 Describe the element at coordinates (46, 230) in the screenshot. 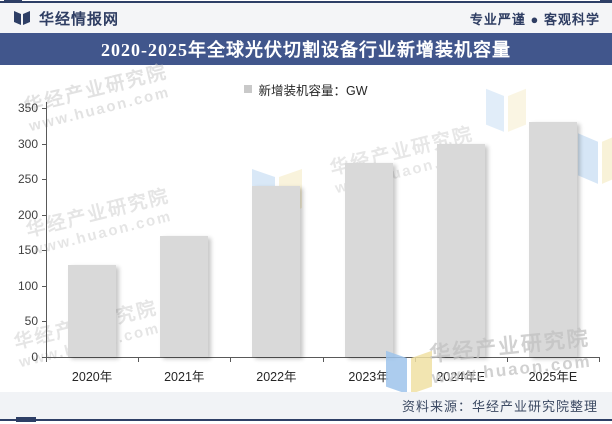

I see `y-axis-line` at that location.